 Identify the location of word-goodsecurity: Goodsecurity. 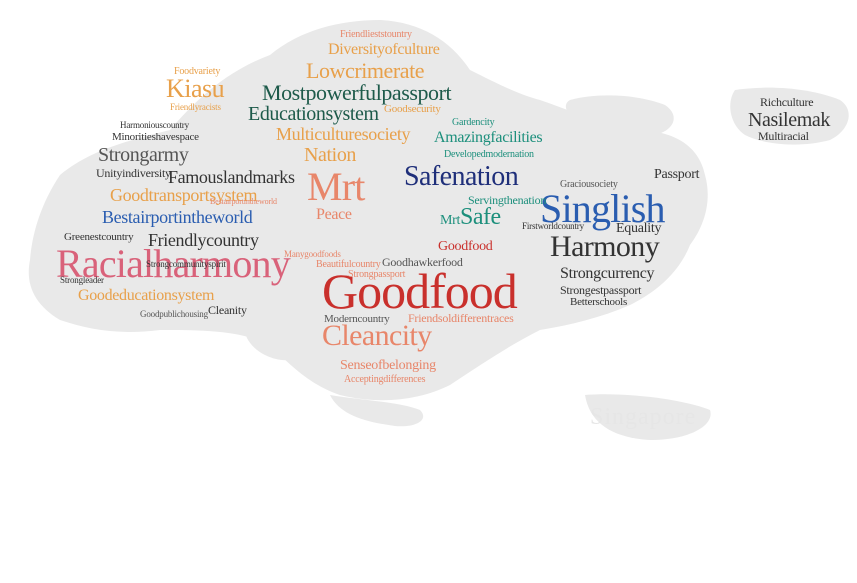
(412, 109).